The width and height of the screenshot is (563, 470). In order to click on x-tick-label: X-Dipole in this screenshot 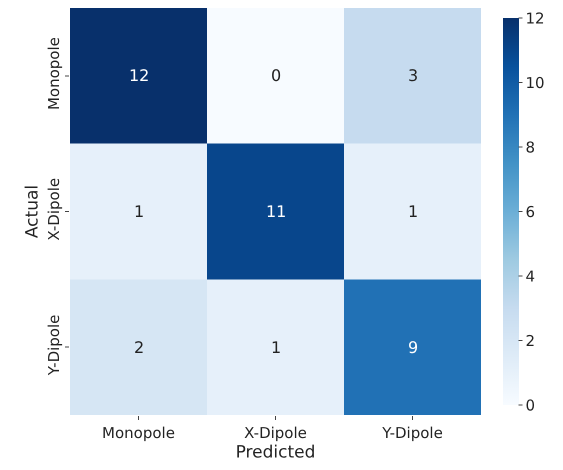, I will do `click(275, 433)`.